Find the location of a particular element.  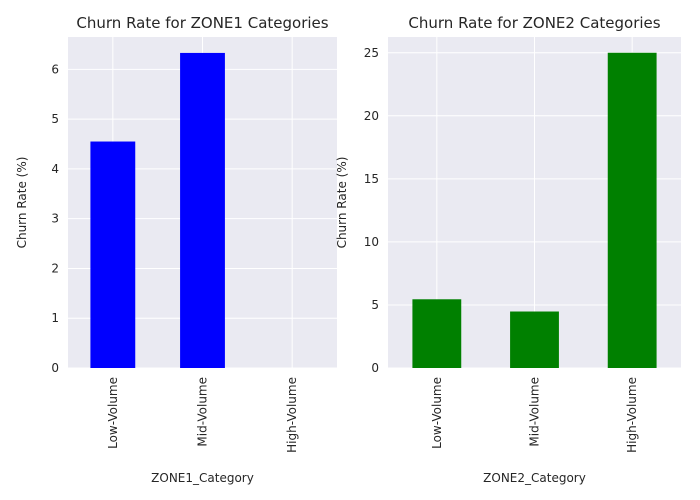

y-axis-label-zone2: Churn Rate (%) is located at coordinates (342, 203).